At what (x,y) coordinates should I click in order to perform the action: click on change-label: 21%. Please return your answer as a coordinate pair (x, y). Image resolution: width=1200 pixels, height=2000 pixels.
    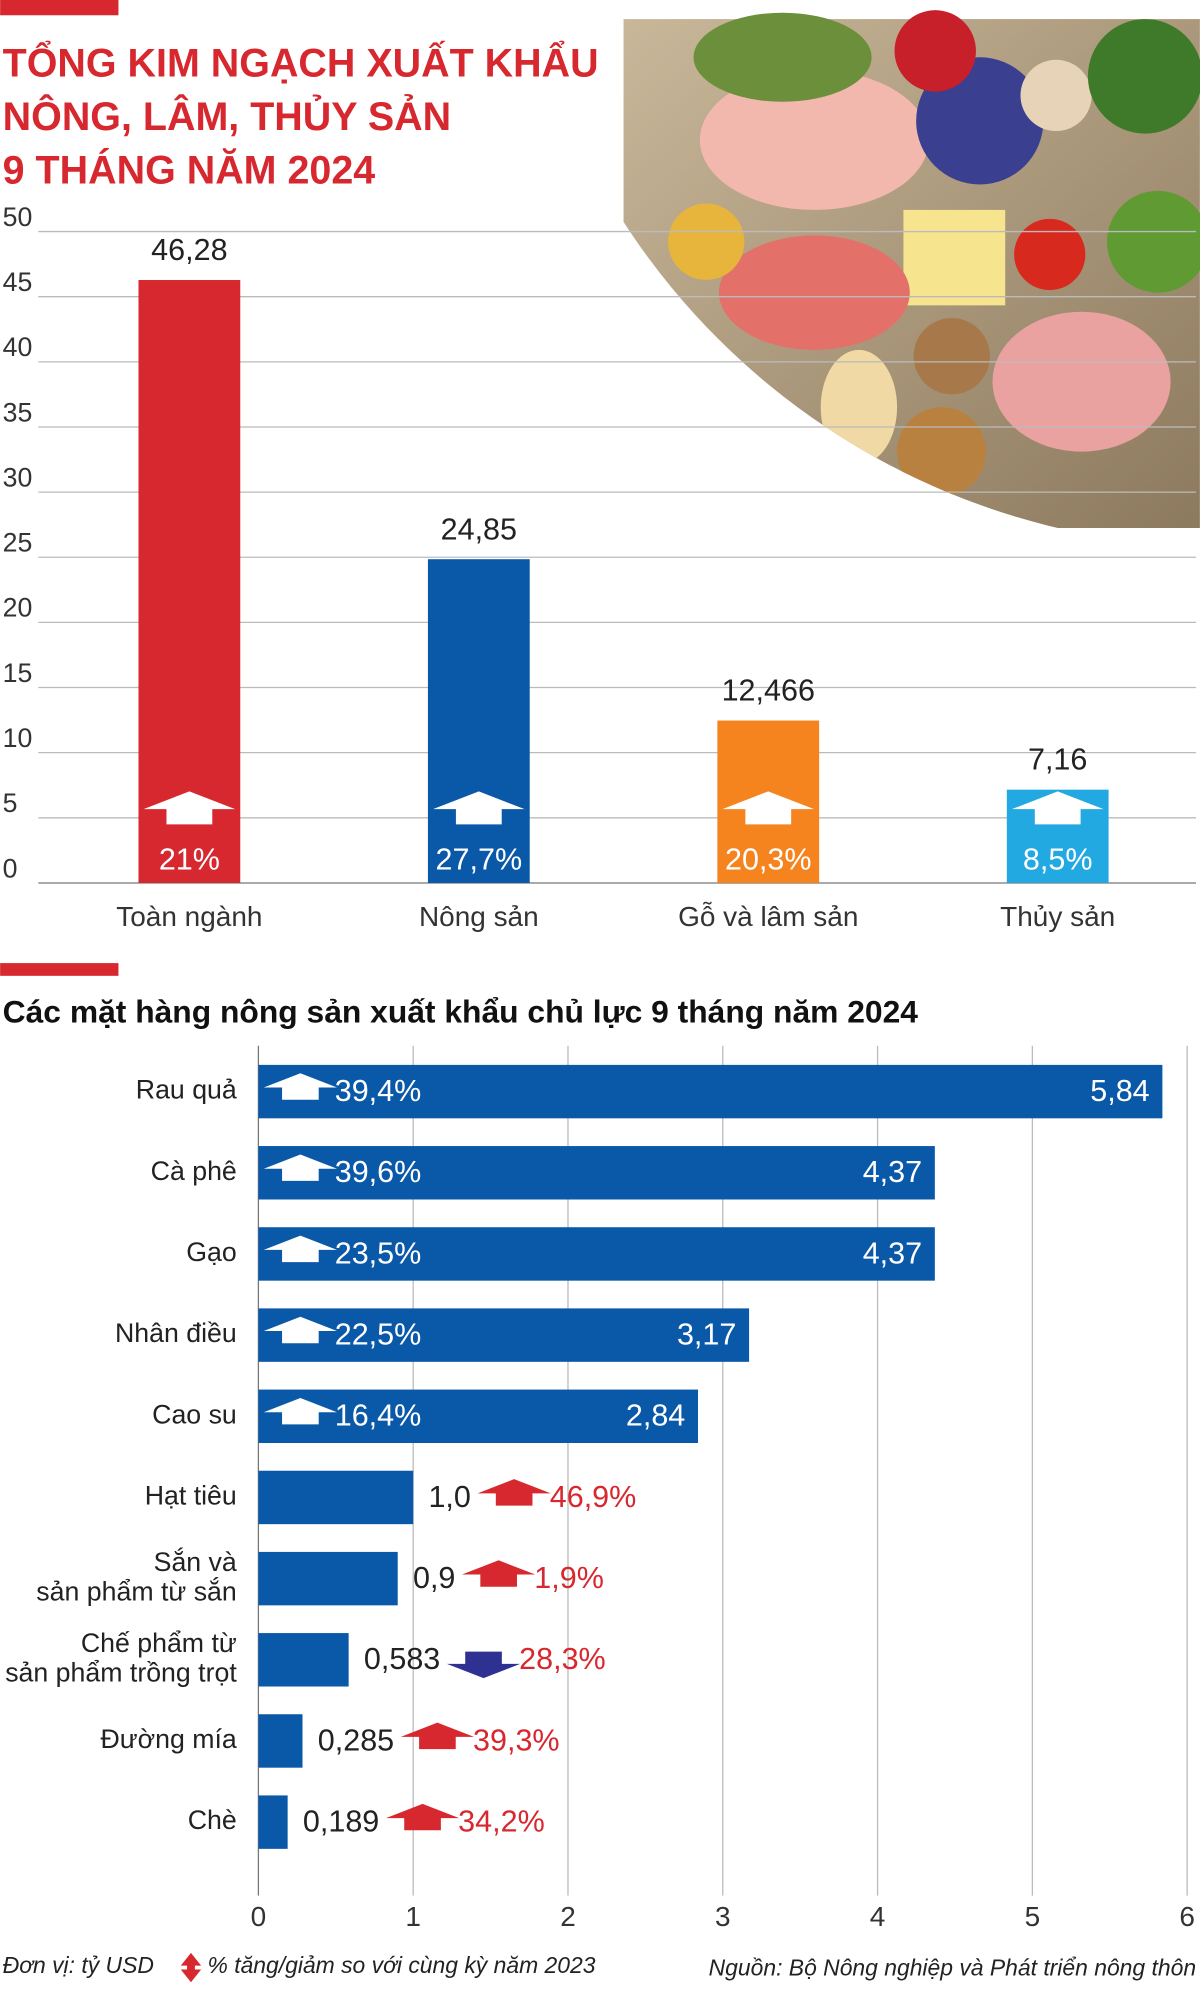
    Looking at the image, I should click on (189, 859).